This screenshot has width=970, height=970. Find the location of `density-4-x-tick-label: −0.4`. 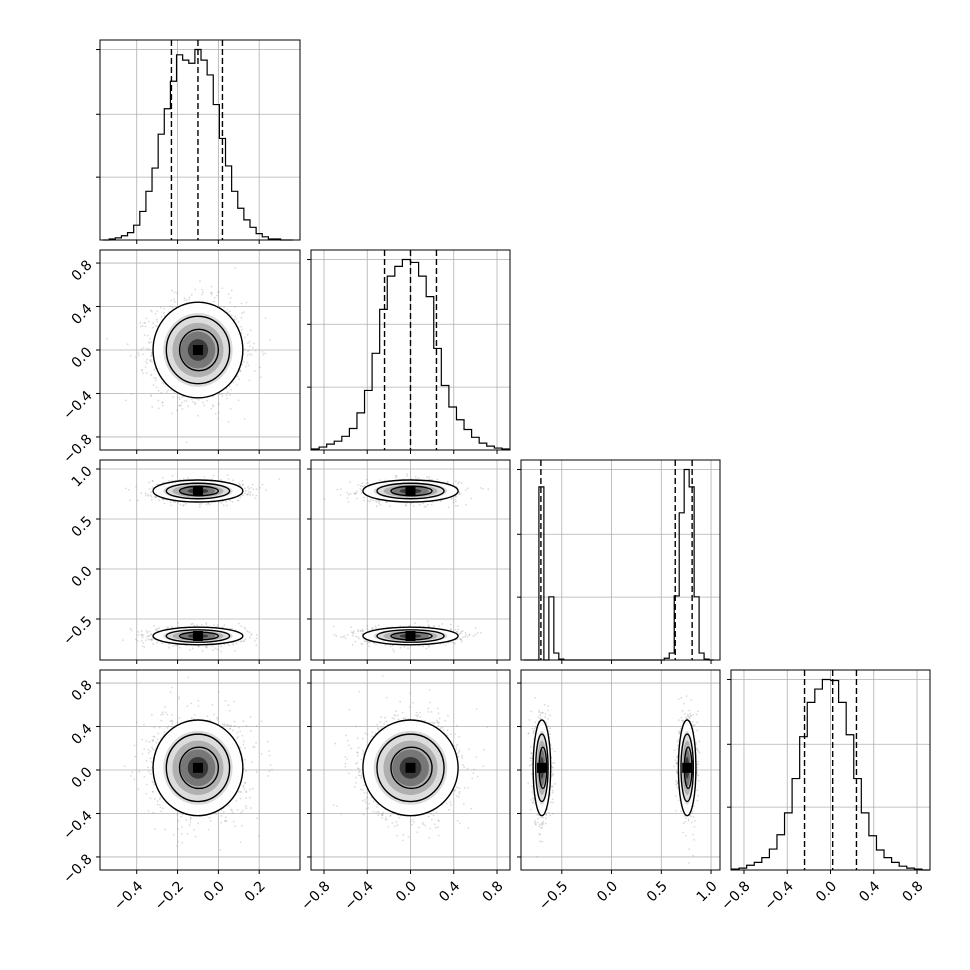

density-4-x-tick-label: −0.4 is located at coordinates (128, 895).